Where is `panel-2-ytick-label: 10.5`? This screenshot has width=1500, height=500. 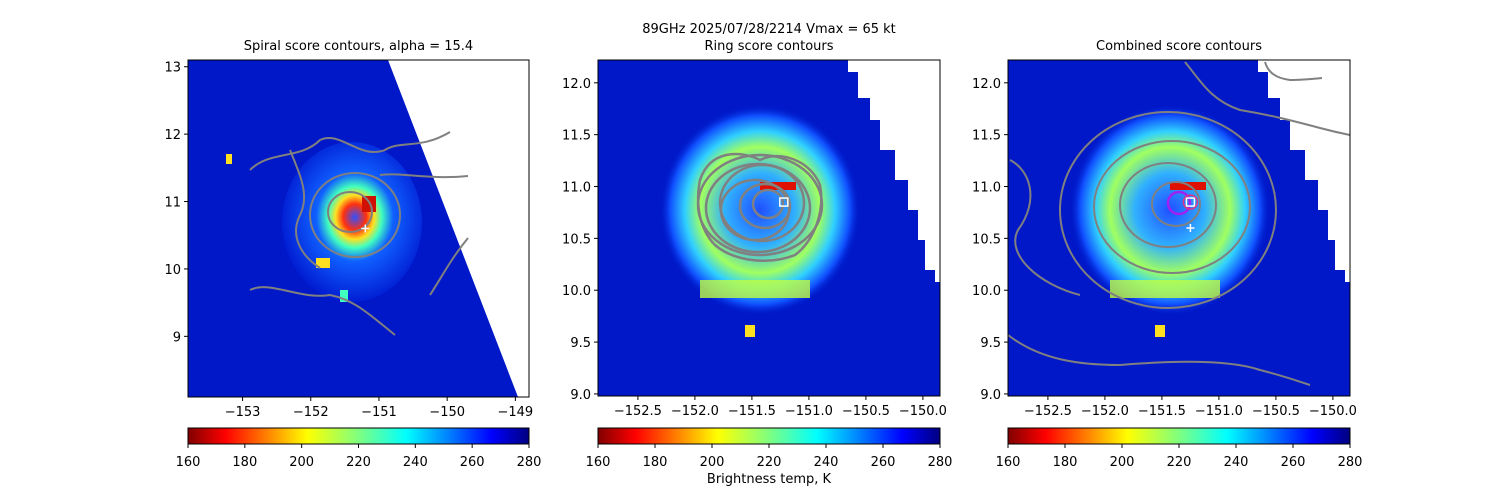
panel-2-ytick-label: 10.5 is located at coordinates (576, 239).